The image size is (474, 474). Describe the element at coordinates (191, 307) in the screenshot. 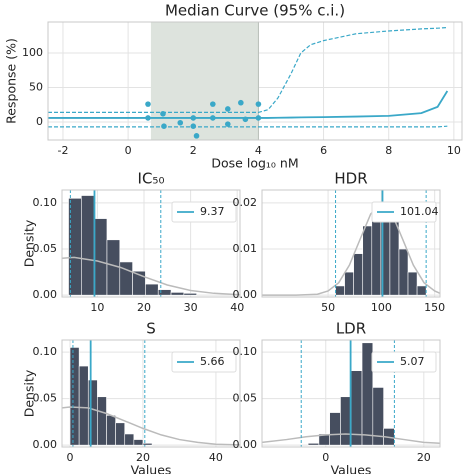

I see `x-tick-label: 30` at that location.